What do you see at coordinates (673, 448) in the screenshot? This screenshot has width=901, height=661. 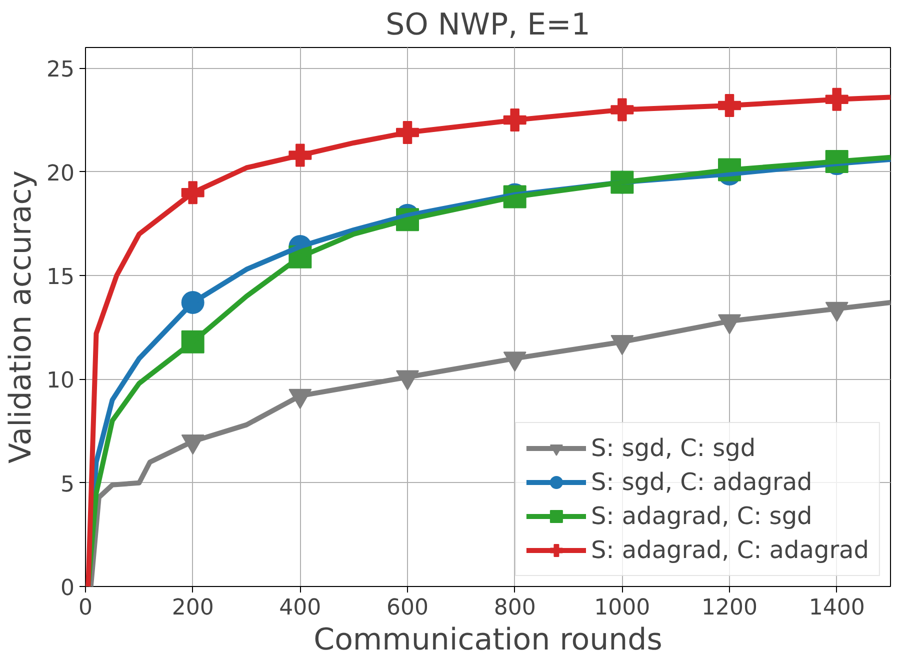 I see `legend-label: S: sgd, C: sgd` at bounding box center [673, 448].